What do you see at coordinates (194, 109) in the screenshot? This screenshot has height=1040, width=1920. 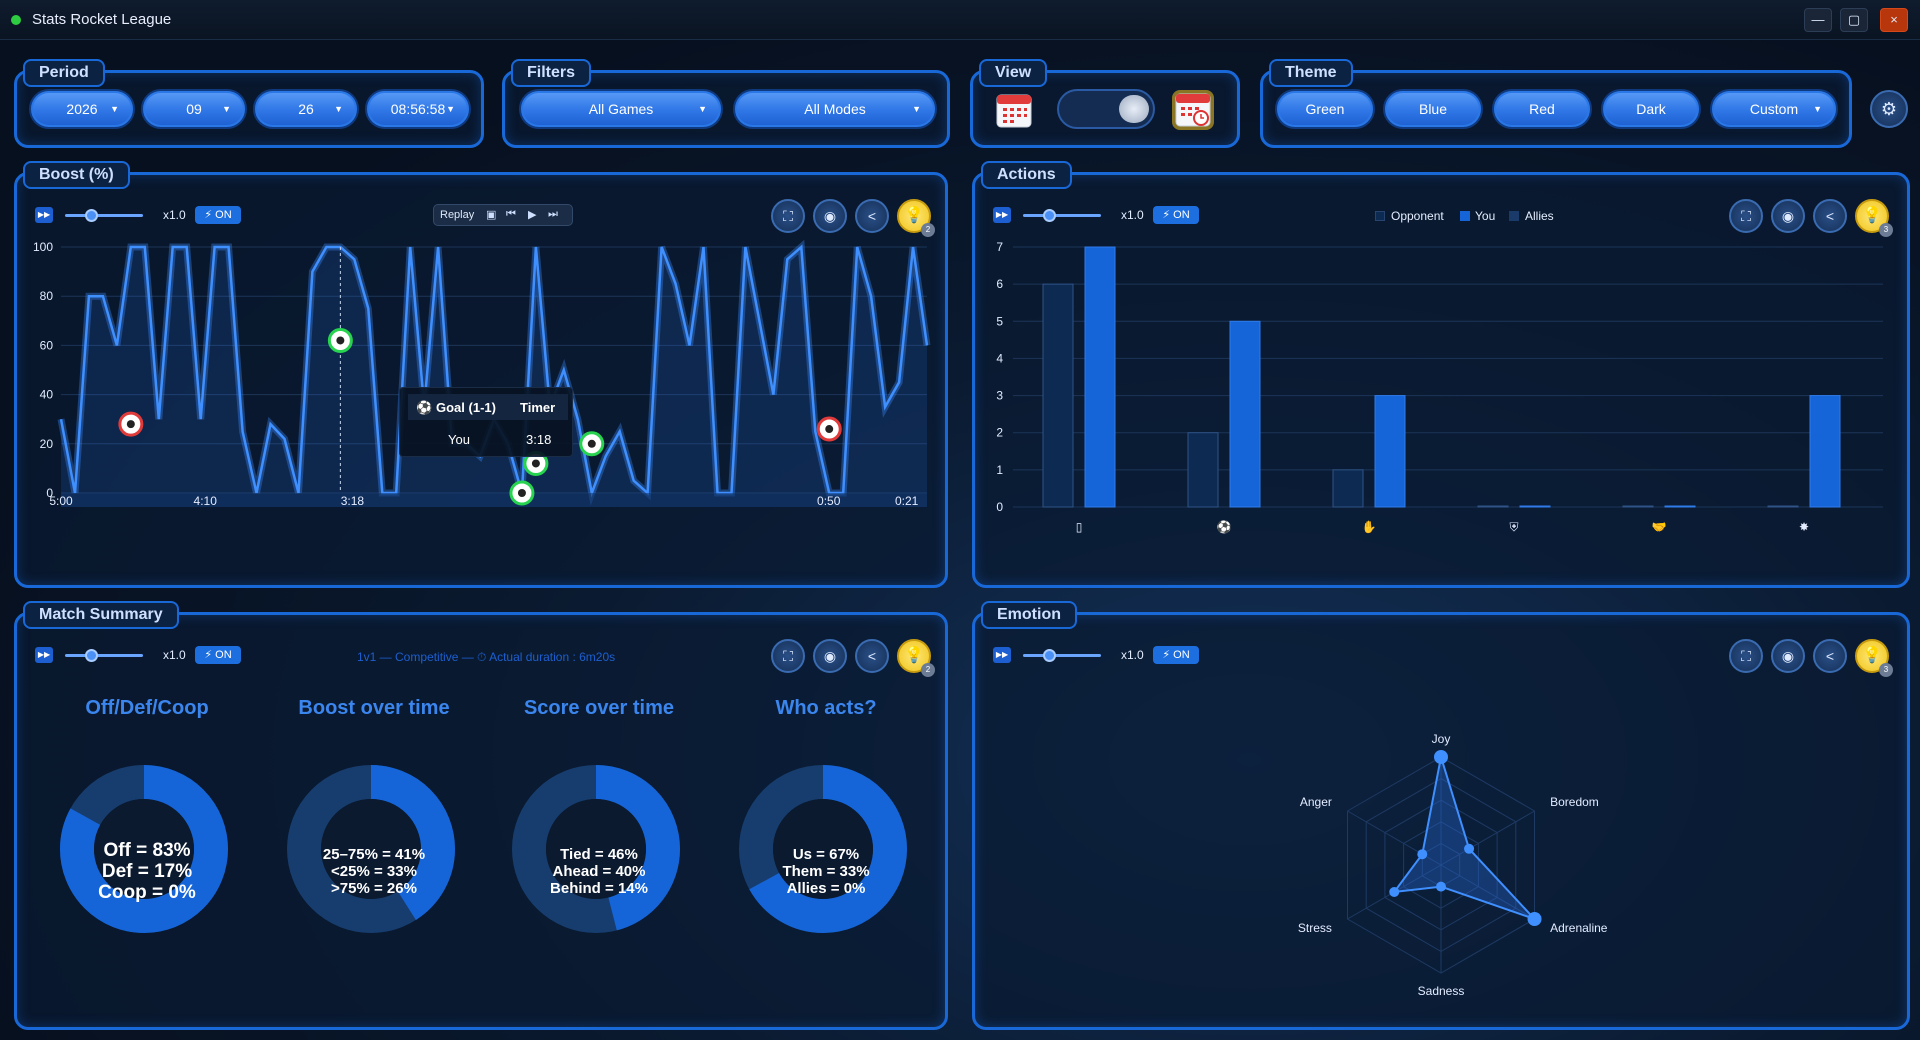 I see `month-dropdown: 09 ▼` at bounding box center [194, 109].